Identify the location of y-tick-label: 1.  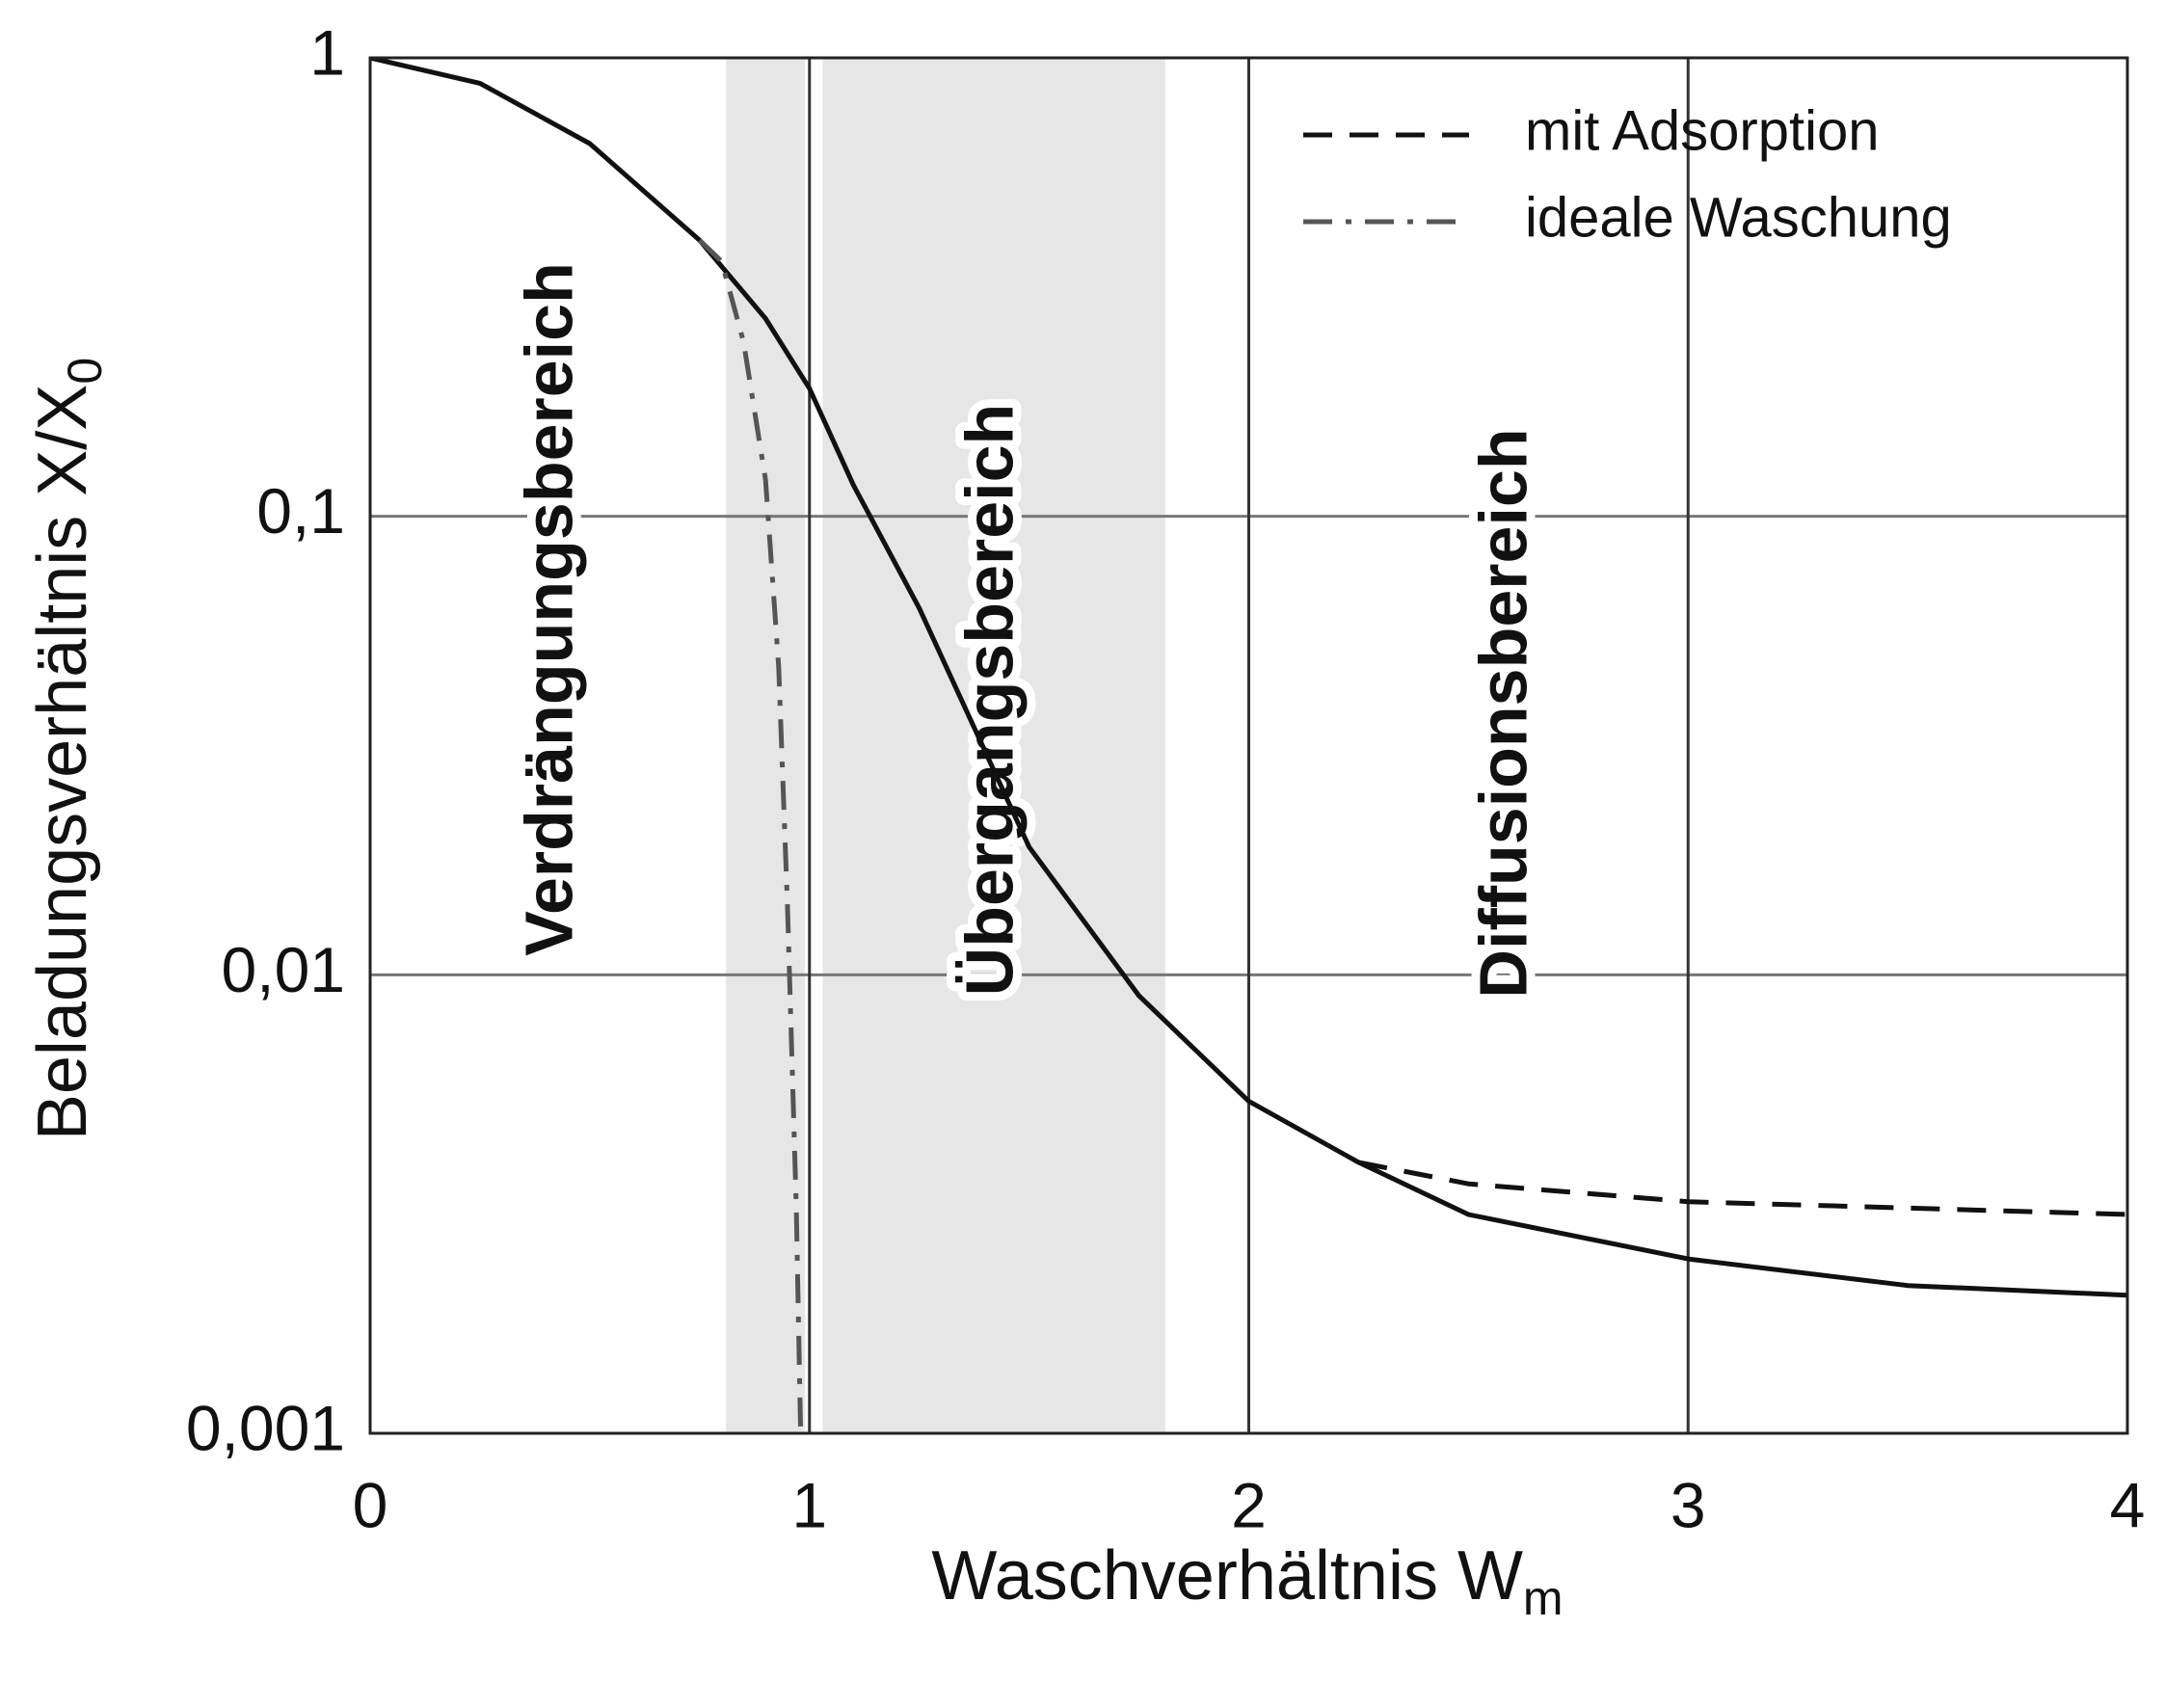
(327, 52).